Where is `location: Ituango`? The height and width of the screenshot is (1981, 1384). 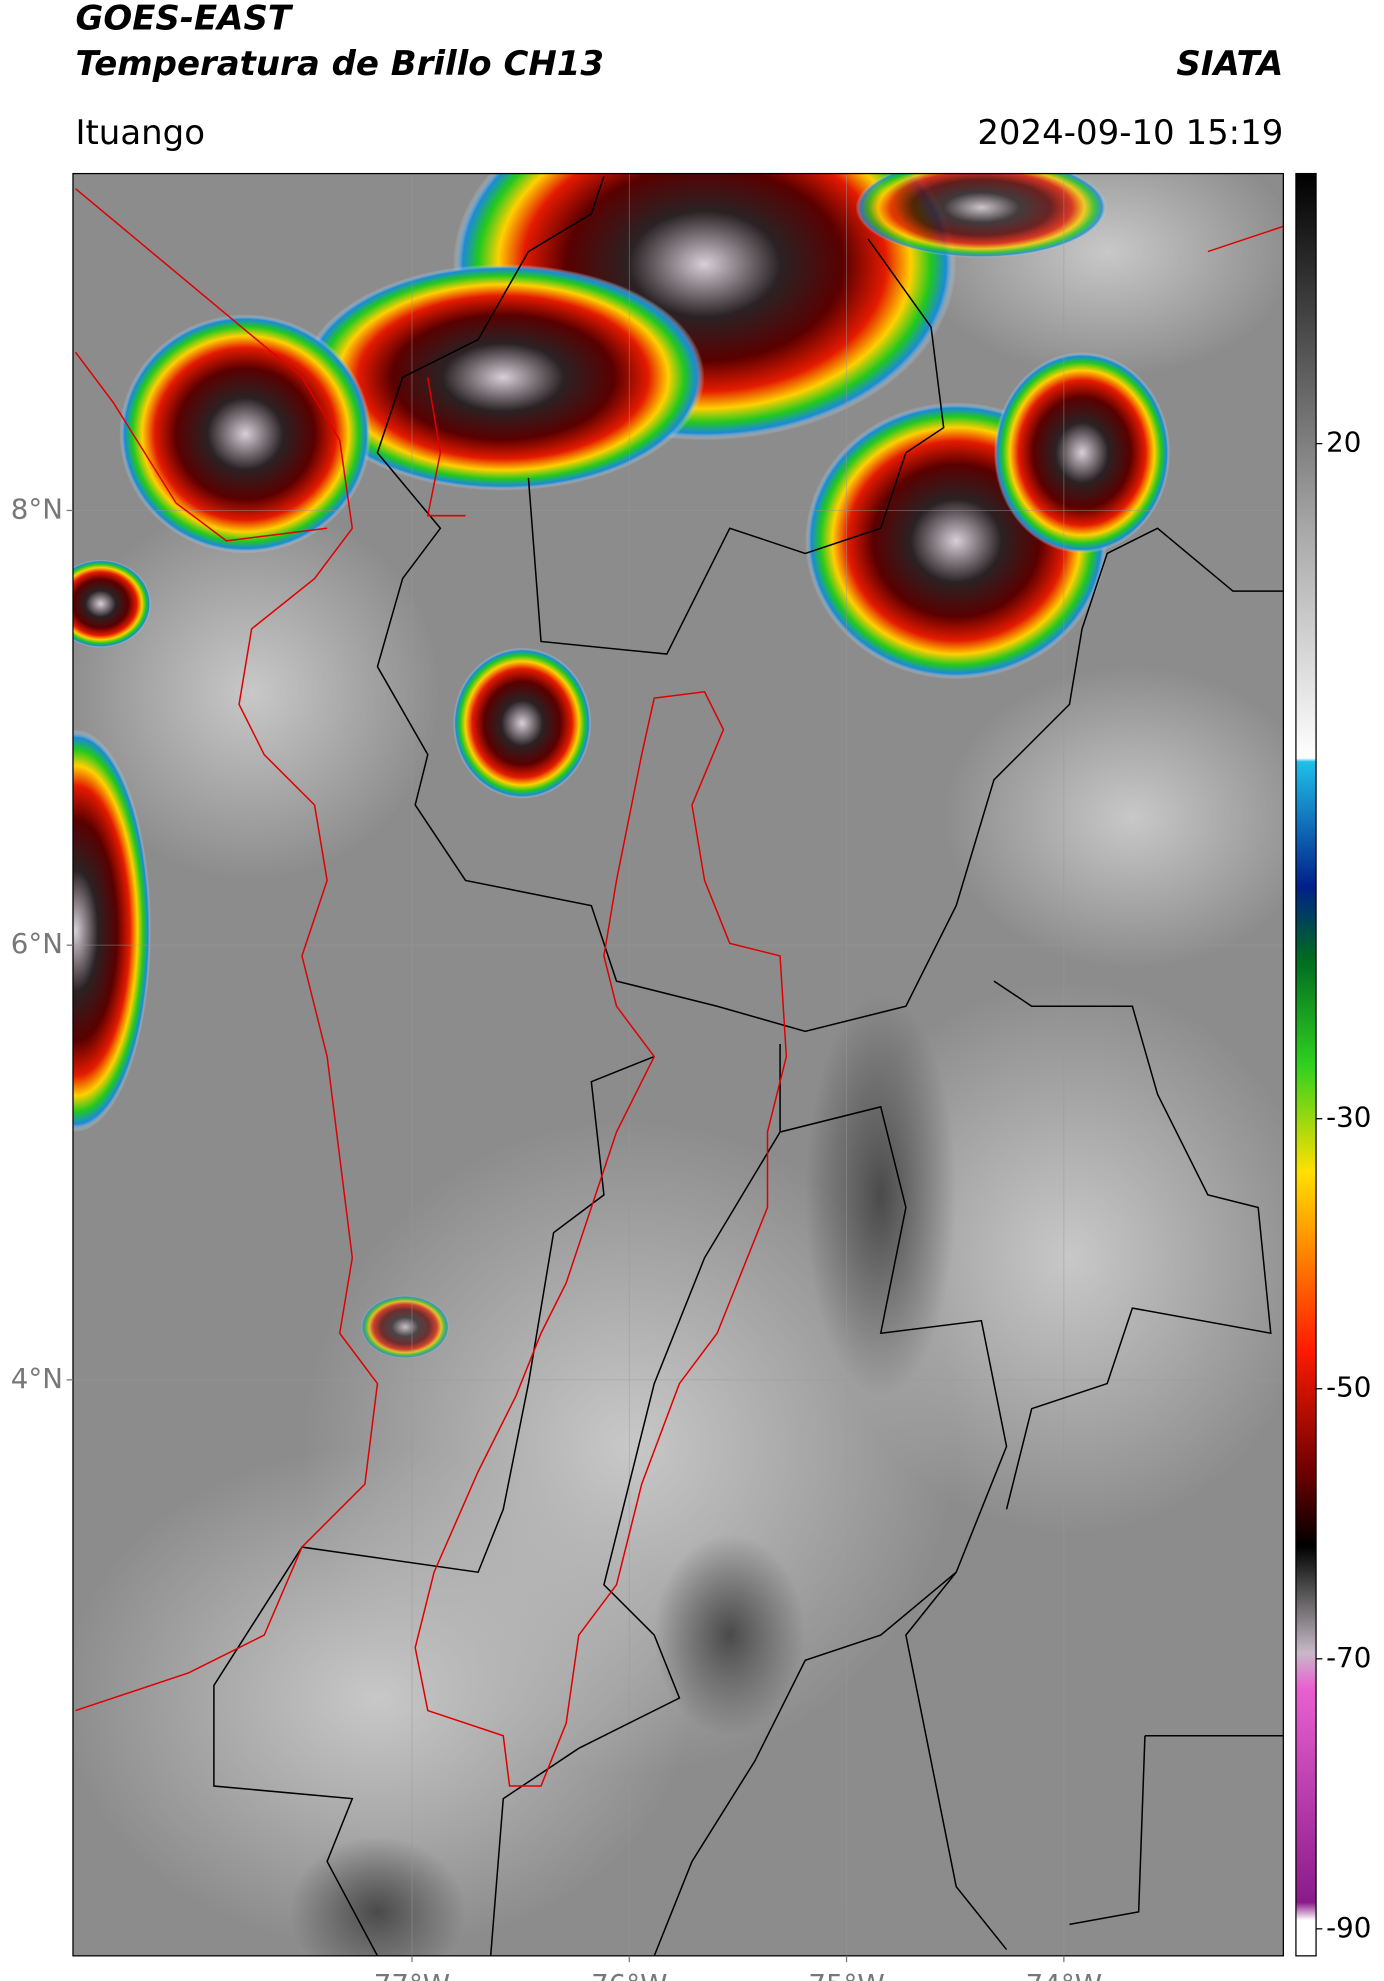
location: Ituango is located at coordinates (140, 133).